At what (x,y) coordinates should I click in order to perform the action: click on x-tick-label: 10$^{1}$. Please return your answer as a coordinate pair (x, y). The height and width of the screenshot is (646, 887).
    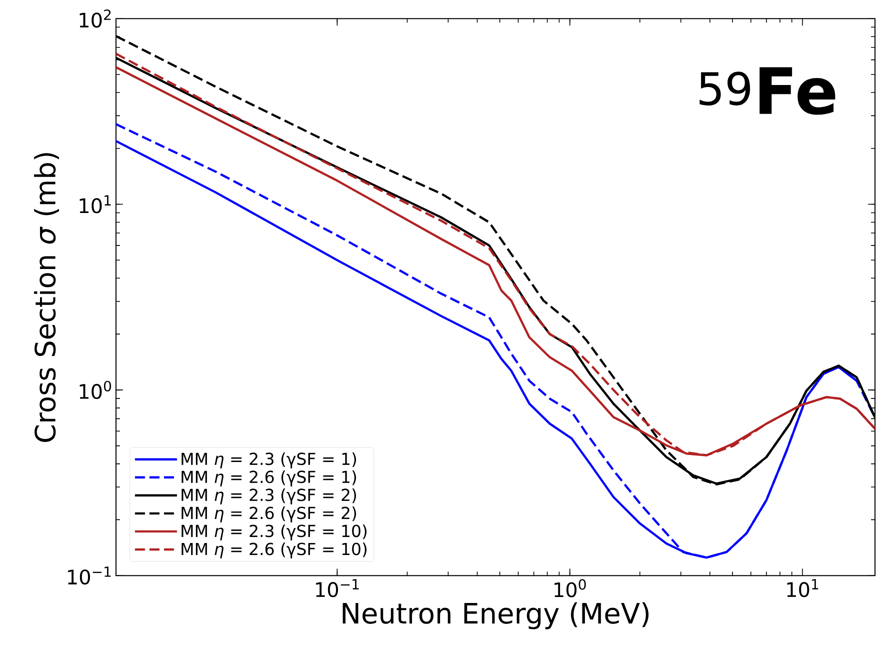
    Looking at the image, I should click on (802, 588).